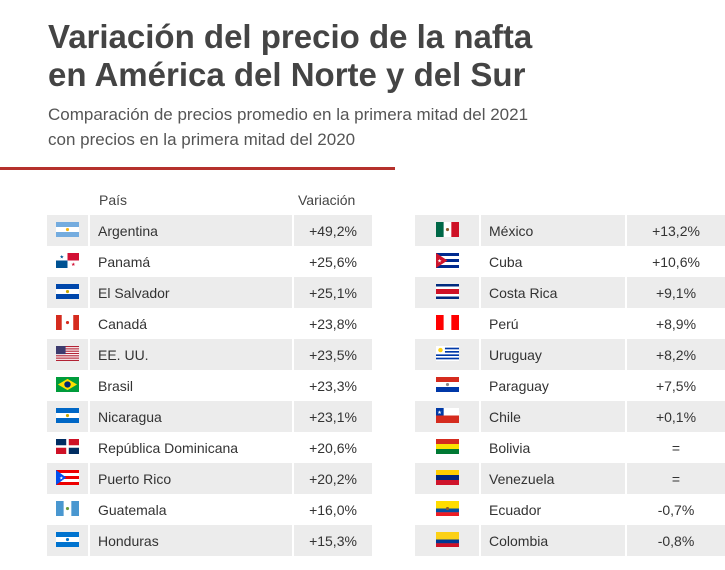 This screenshot has height=570, width=725. I want to click on flag-costa-rica-icon, so click(447, 292).